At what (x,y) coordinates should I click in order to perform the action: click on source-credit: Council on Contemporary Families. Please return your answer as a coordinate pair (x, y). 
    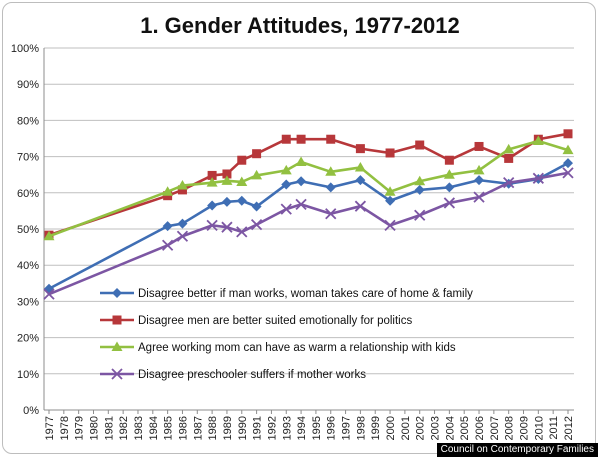
    Looking at the image, I should click on (517, 450).